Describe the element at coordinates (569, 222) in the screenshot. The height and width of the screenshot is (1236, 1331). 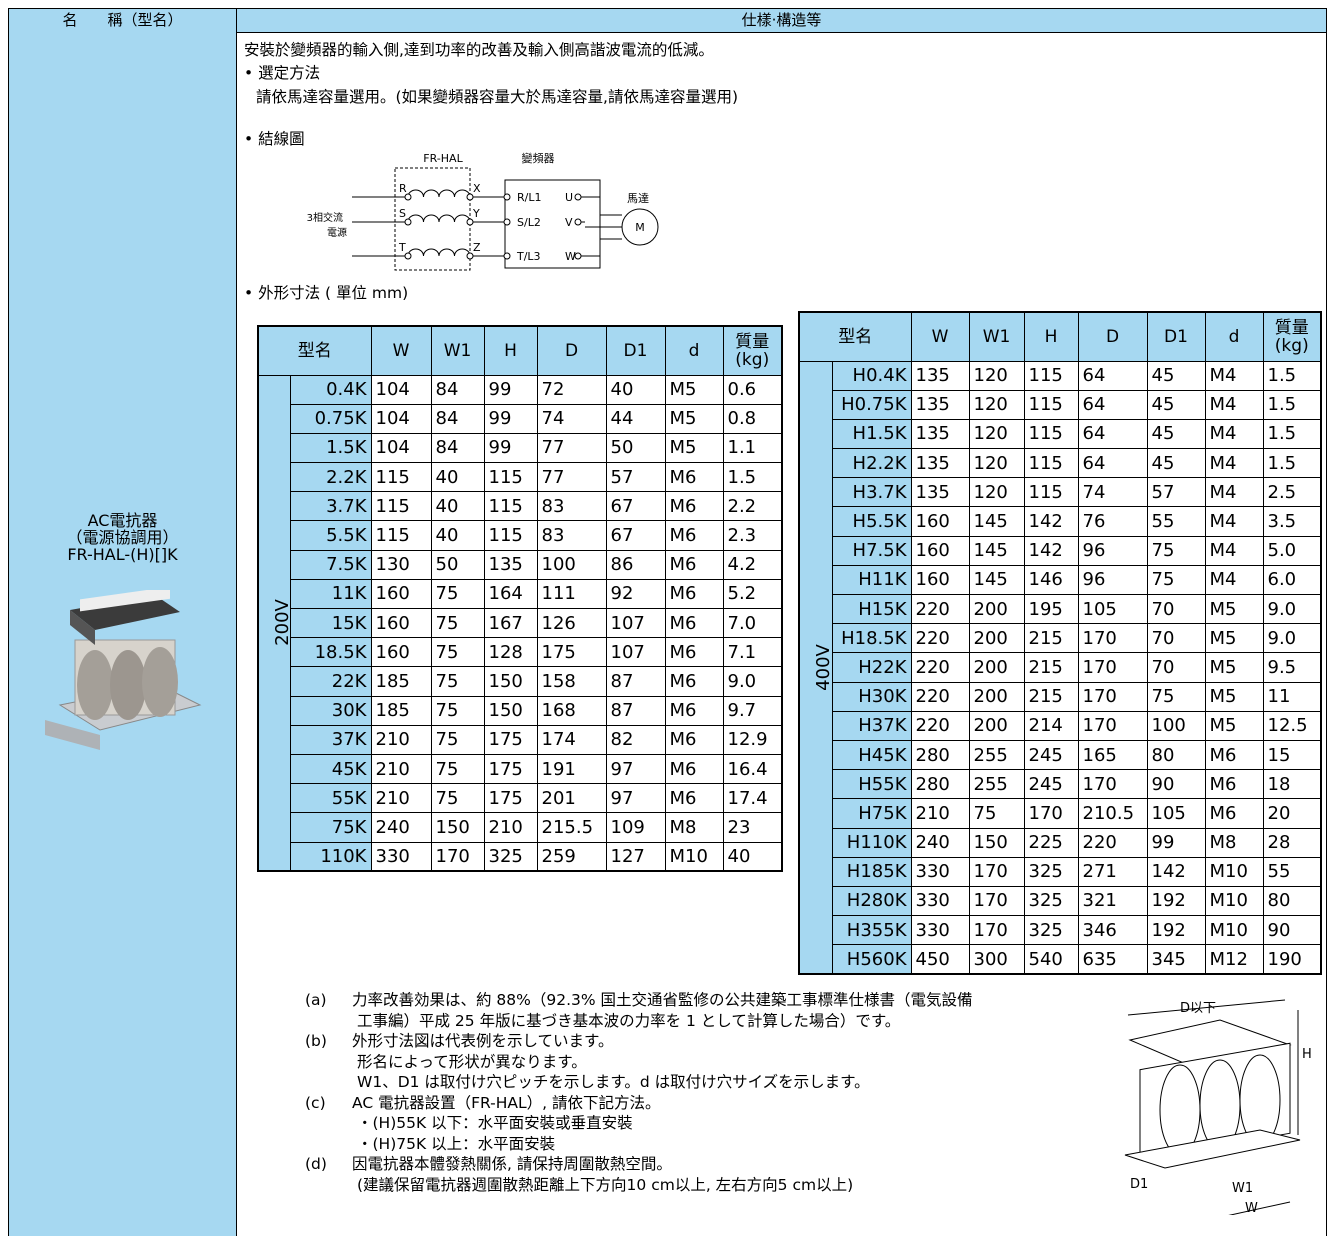
I see `terminal-label: V` at that location.